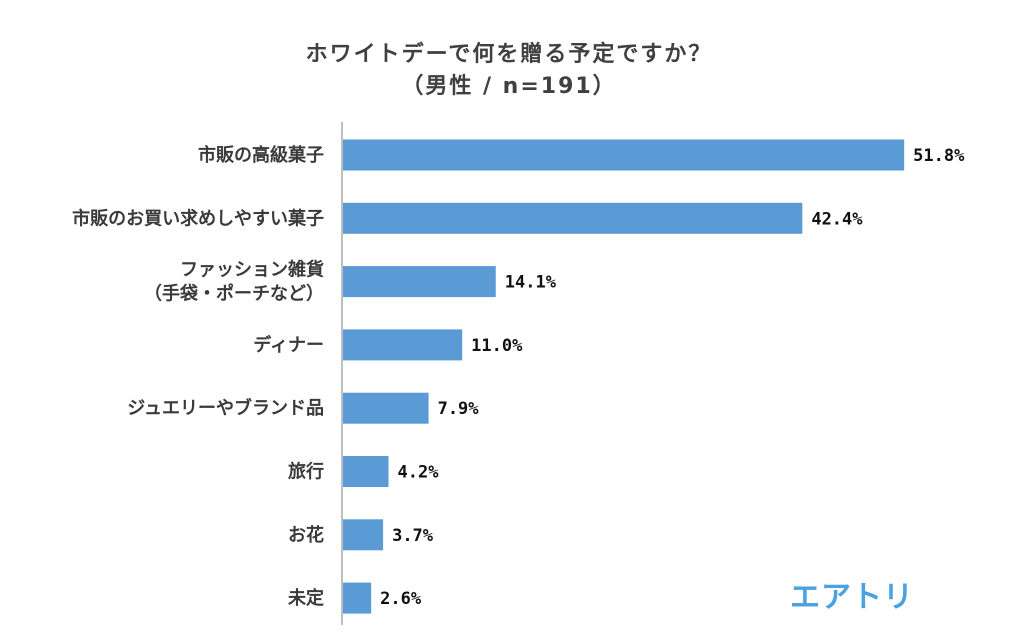 This screenshot has width=1018, height=639. What do you see at coordinates (419, 473) in the screenshot?
I see `data-label: 4.2%` at bounding box center [419, 473].